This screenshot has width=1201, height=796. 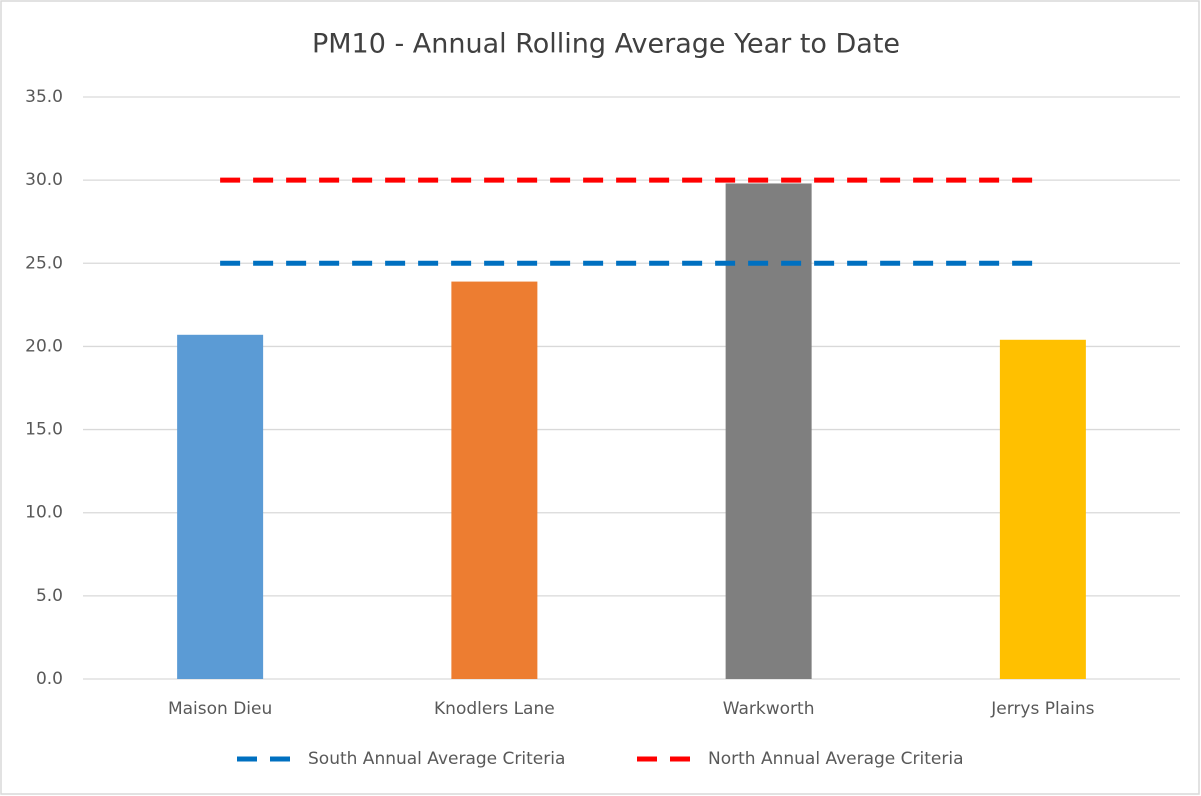 What do you see at coordinates (494, 709) in the screenshot?
I see `x-tick-label: Knodlers Lane` at bounding box center [494, 709].